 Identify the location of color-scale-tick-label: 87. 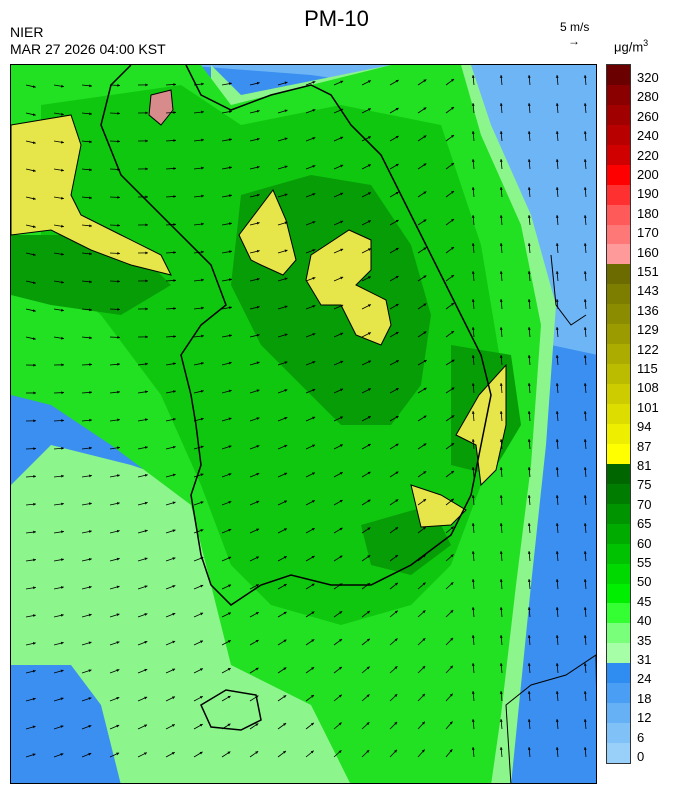
(644, 446).